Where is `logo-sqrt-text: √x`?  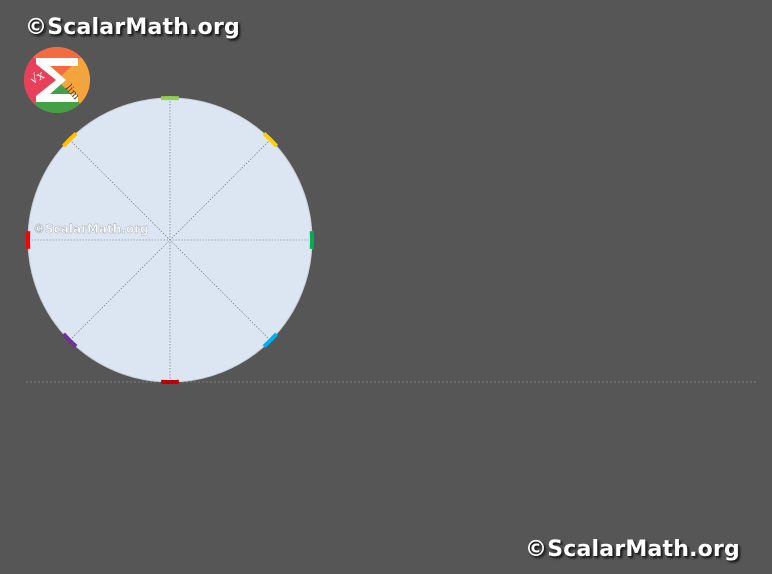 logo-sqrt-text: √x is located at coordinates (37, 77).